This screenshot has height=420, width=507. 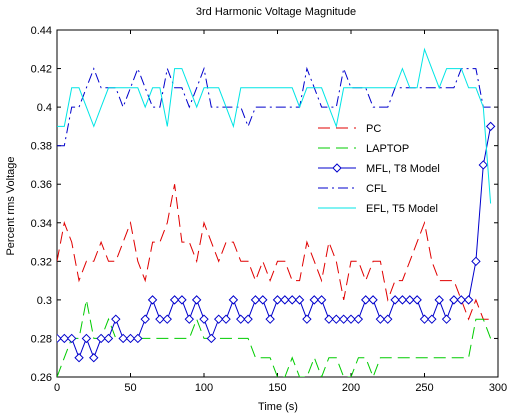 I want to click on legend: PC LAPTOP MFL, T8 Model CFL EFL, T5 Model, so click(x=379, y=169).